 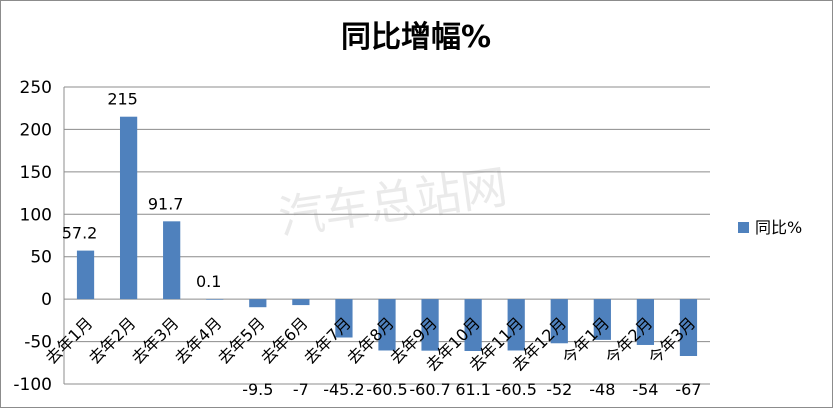 I want to click on y-tick-label: 50, so click(x=41, y=258).